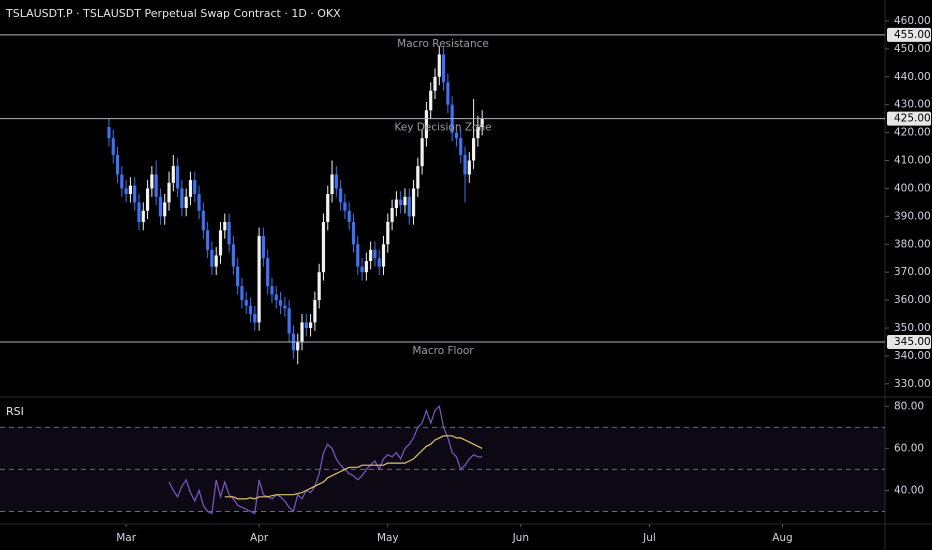 This screenshot has height=550, width=932. I want to click on y-tick-label: 450.00, so click(912, 49).